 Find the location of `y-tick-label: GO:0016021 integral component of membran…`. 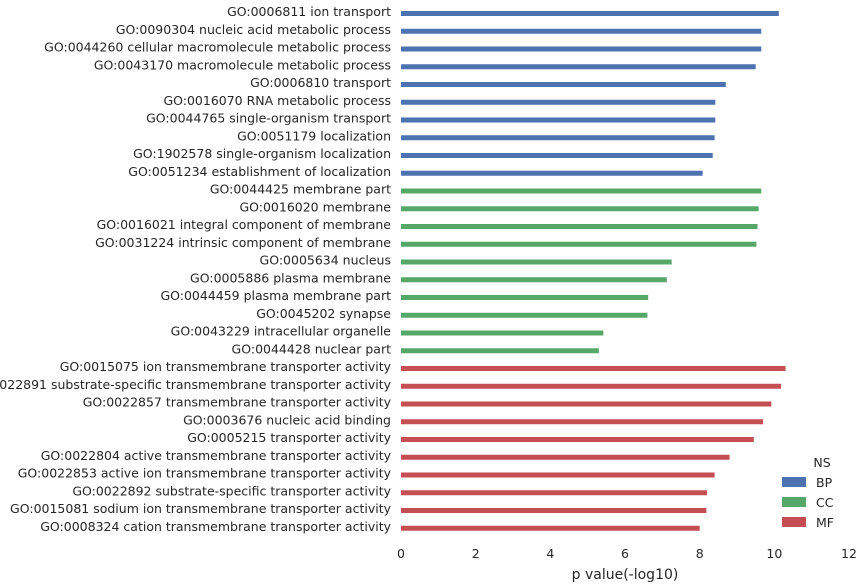

y-tick-label: GO:0016021 integral component of membran… is located at coordinates (244, 224).